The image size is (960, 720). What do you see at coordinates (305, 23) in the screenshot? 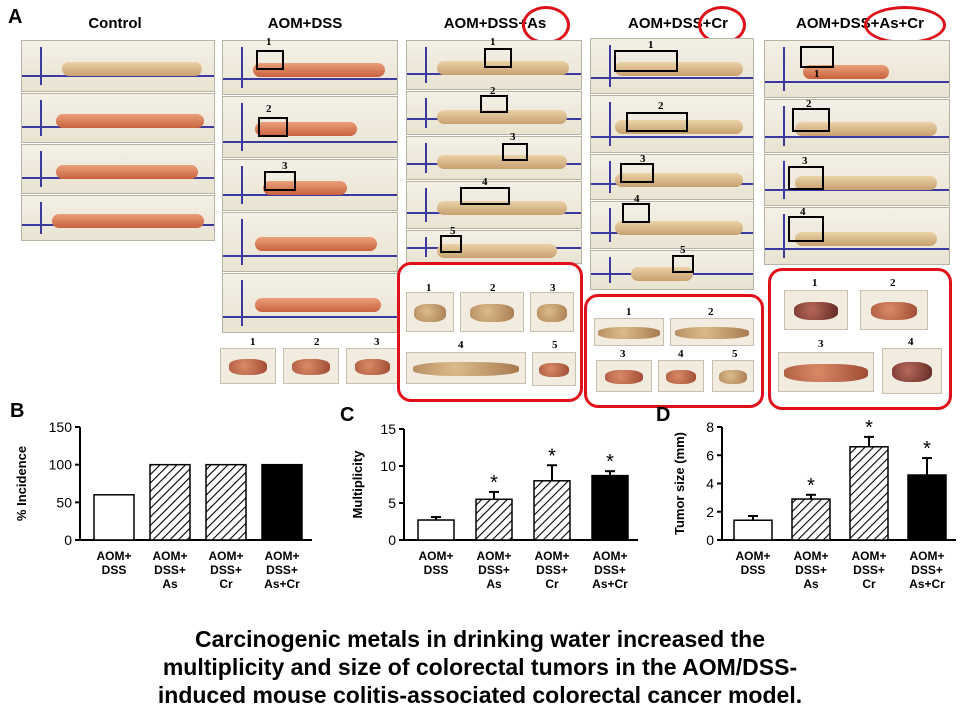
I see `group-title-aom-dss: AOM+DSS` at bounding box center [305, 23].